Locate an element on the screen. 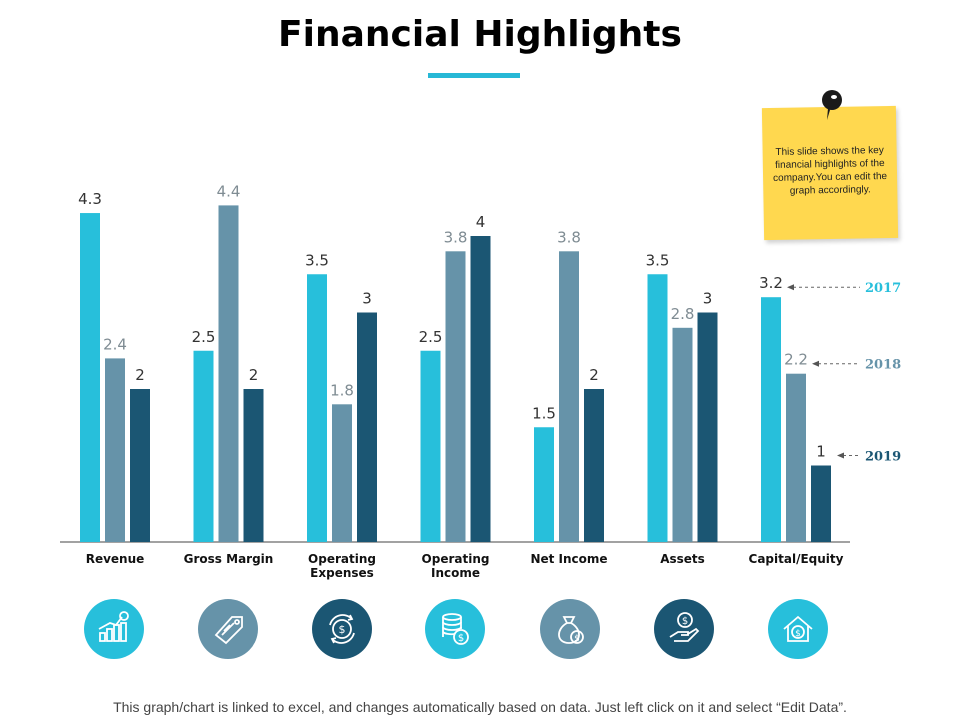 The height and width of the screenshot is (720, 960). data-label-2017-5: 3.5 is located at coordinates (658, 260).